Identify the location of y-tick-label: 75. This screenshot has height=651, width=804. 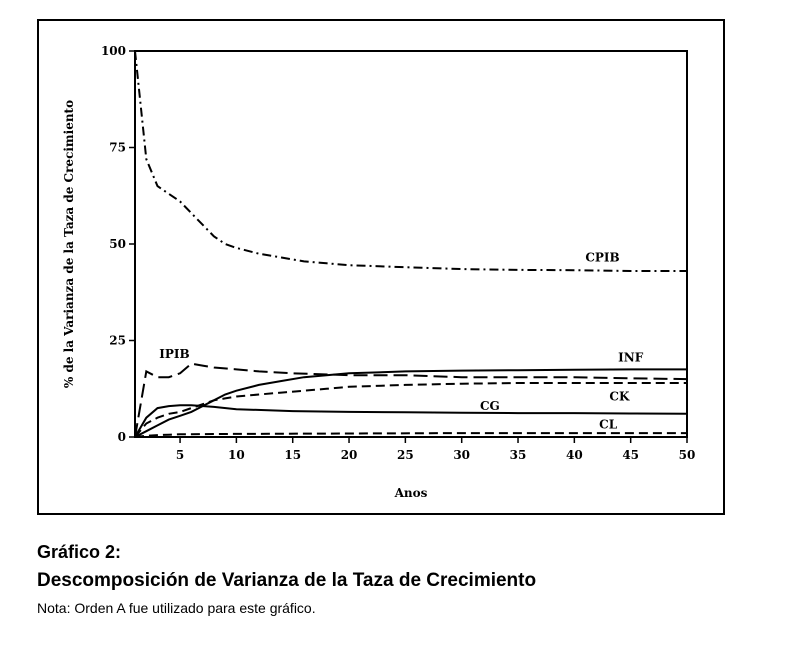
(117, 148).